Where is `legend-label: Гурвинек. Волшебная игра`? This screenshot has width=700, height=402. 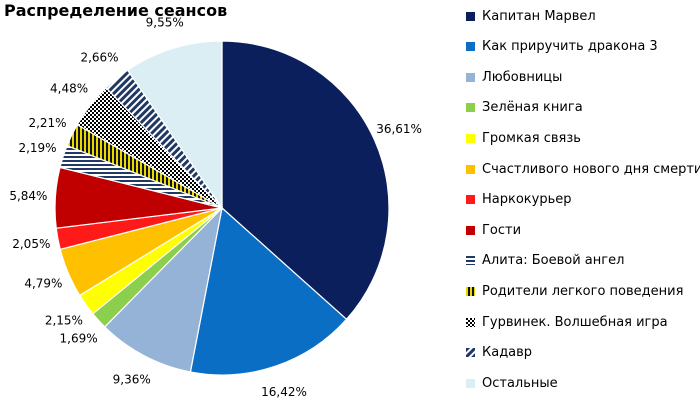
legend-label: Гурвинек. Волшебная игра is located at coordinates (575, 322).